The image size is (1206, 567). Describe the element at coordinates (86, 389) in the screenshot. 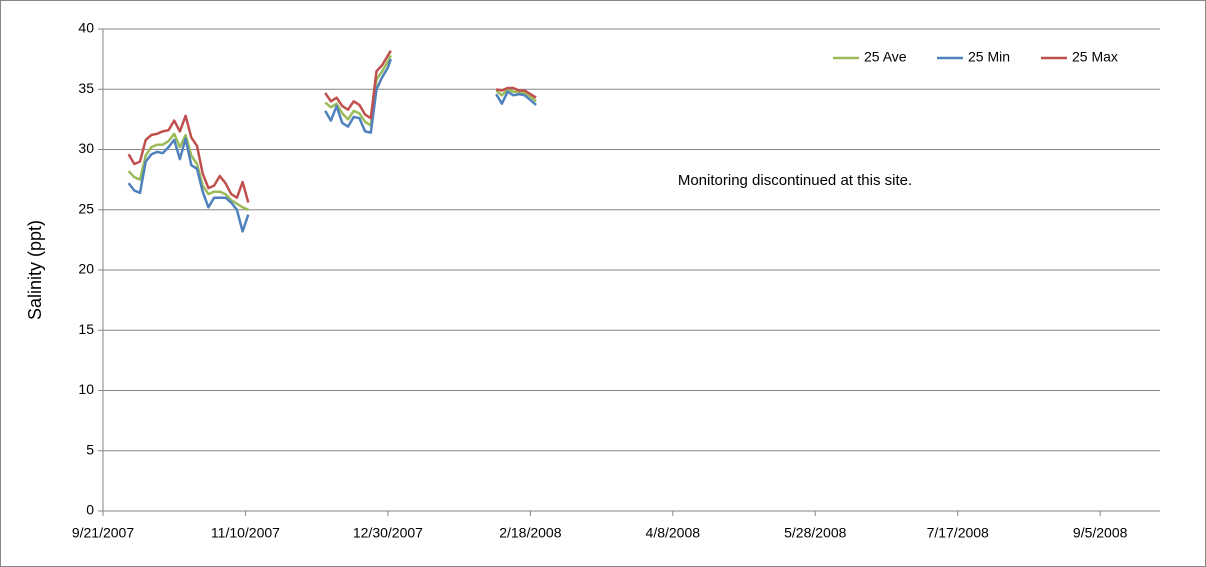

I see `y-tick-label: 10` at that location.